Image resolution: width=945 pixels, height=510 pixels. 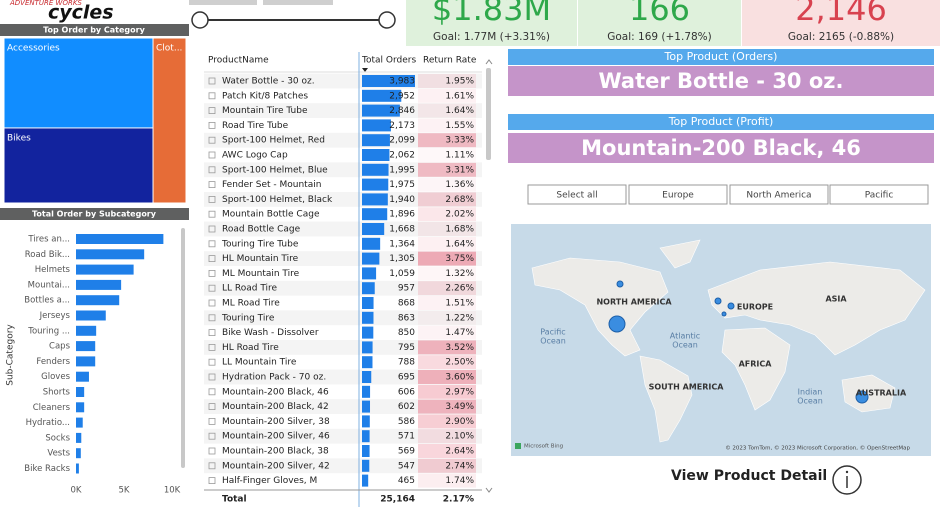 I want to click on logo-brand: ADVENTURE WORKS, so click(x=45, y=3).